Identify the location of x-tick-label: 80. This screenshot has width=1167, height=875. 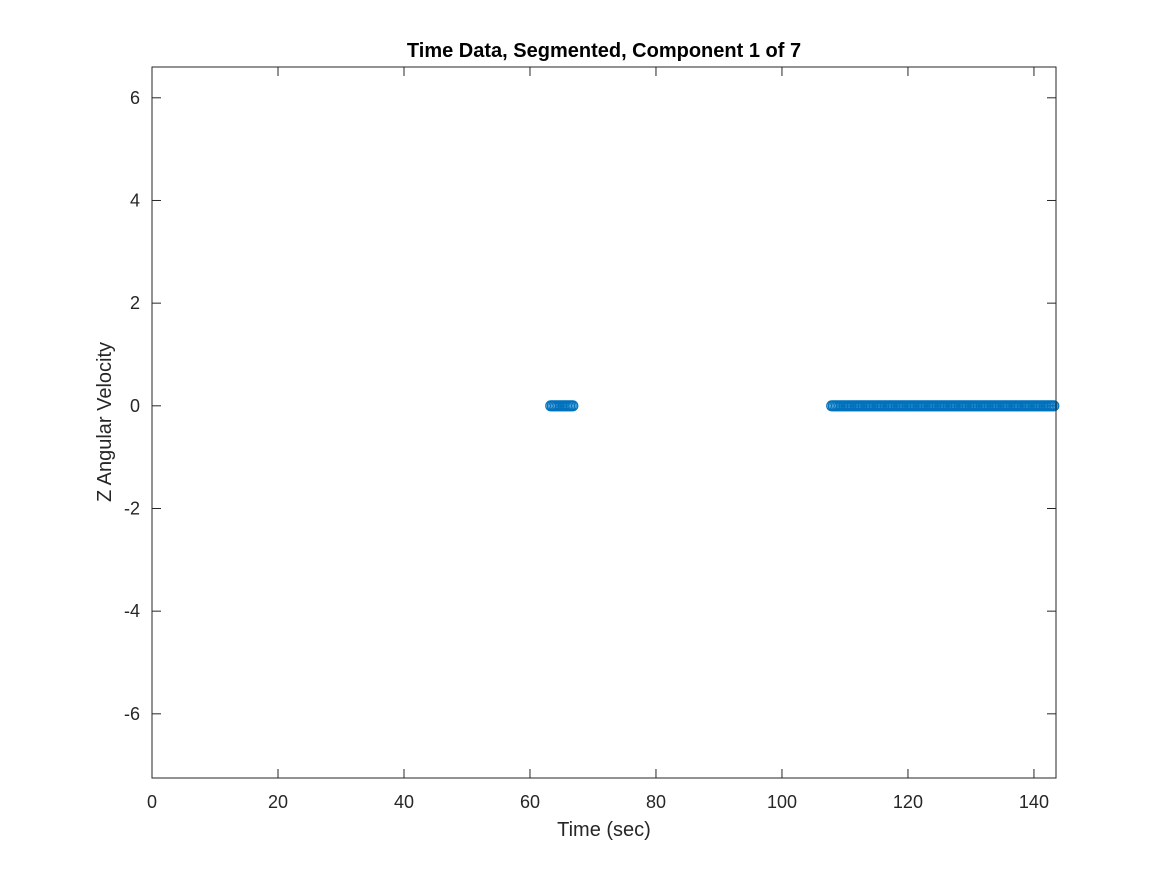
(656, 802).